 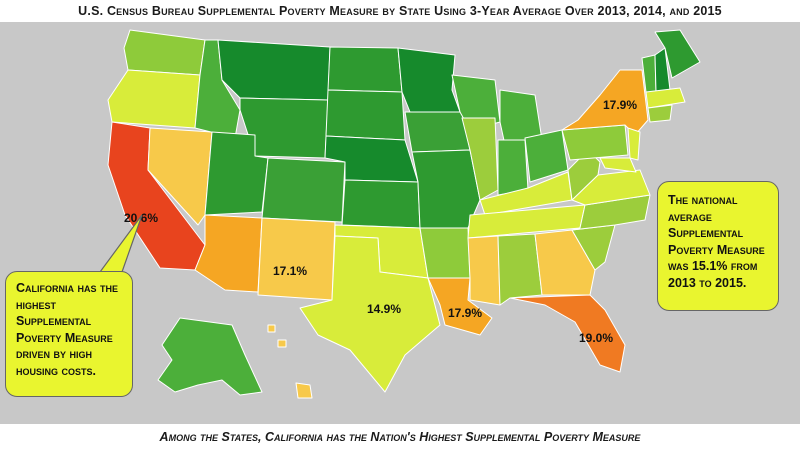 I want to click on state-pa, so click(x=595, y=142).